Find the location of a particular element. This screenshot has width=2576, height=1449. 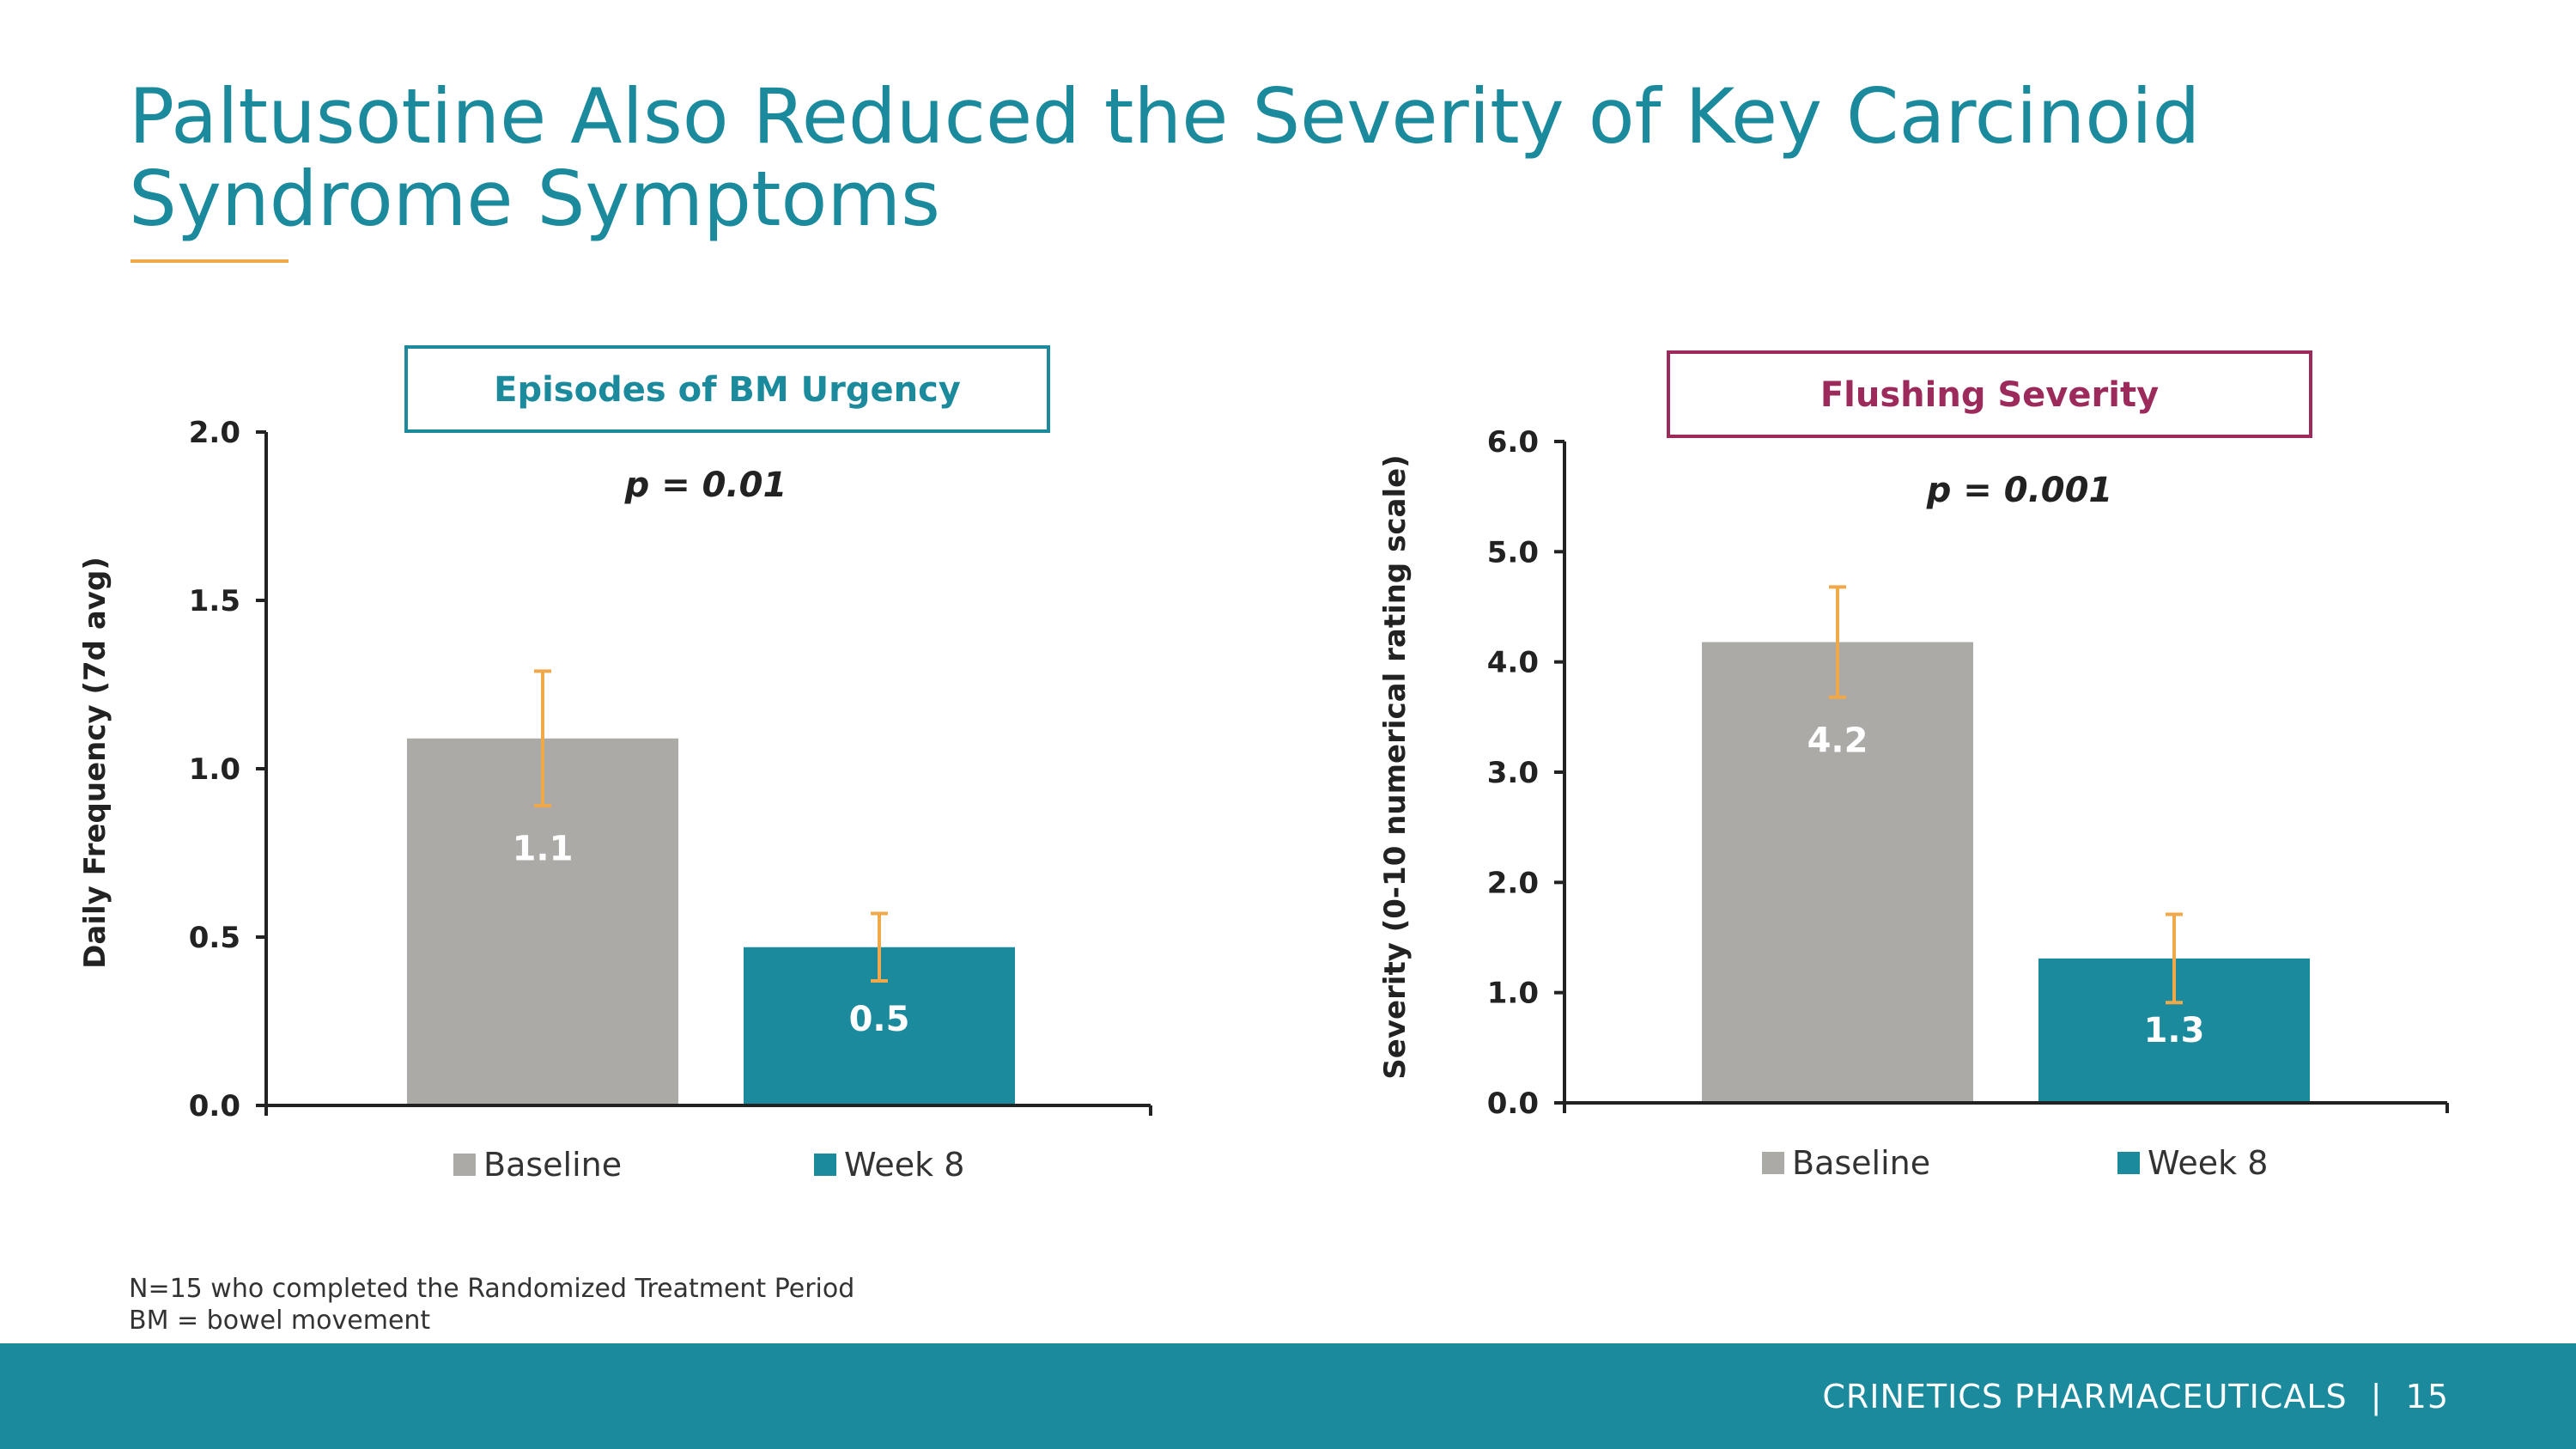

chart-flush-title: Flushing Severity is located at coordinates (1989, 395).